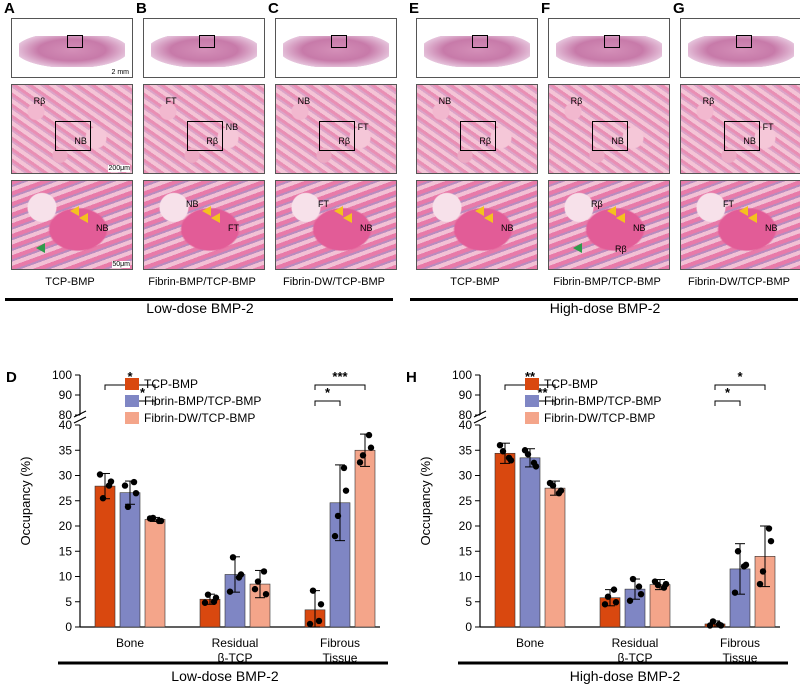 The height and width of the screenshot is (686, 800). Describe the element at coordinates (625, 676) in the screenshot. I see `group-label: High-dose BMP-2` at that location.